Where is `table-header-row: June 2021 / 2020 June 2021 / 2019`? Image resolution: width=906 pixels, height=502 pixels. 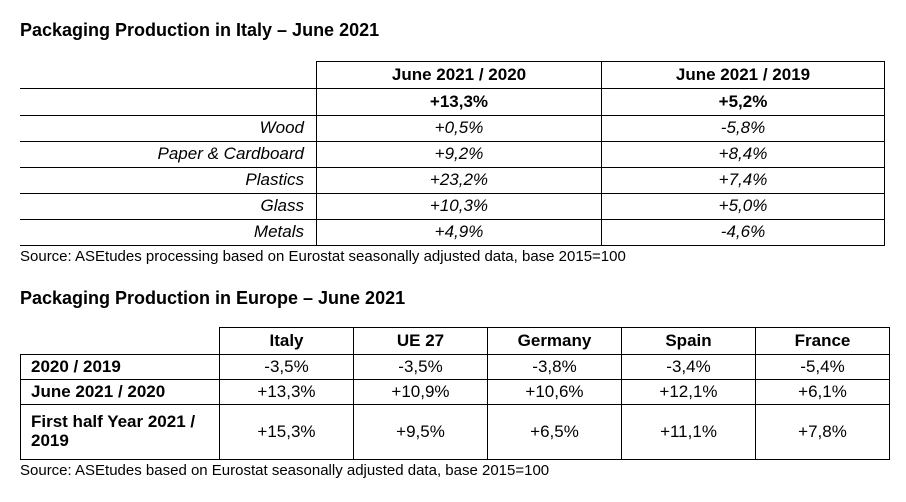 table-header-row: June 2021 / 2020 June 2021 / 2019 is located at coordinates (452, 75).